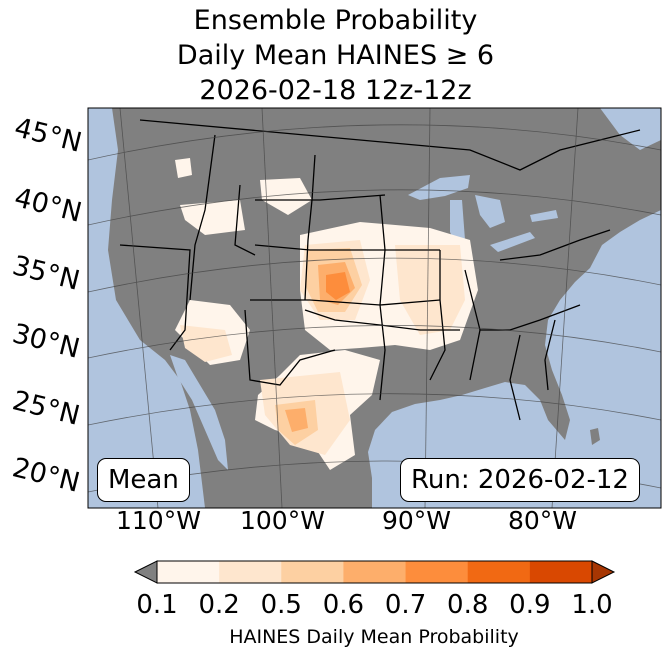  What do you see at coordinates (146, 308) in the screenshot?
I see `pacific-coast-west` at bounding box center [146, 308].